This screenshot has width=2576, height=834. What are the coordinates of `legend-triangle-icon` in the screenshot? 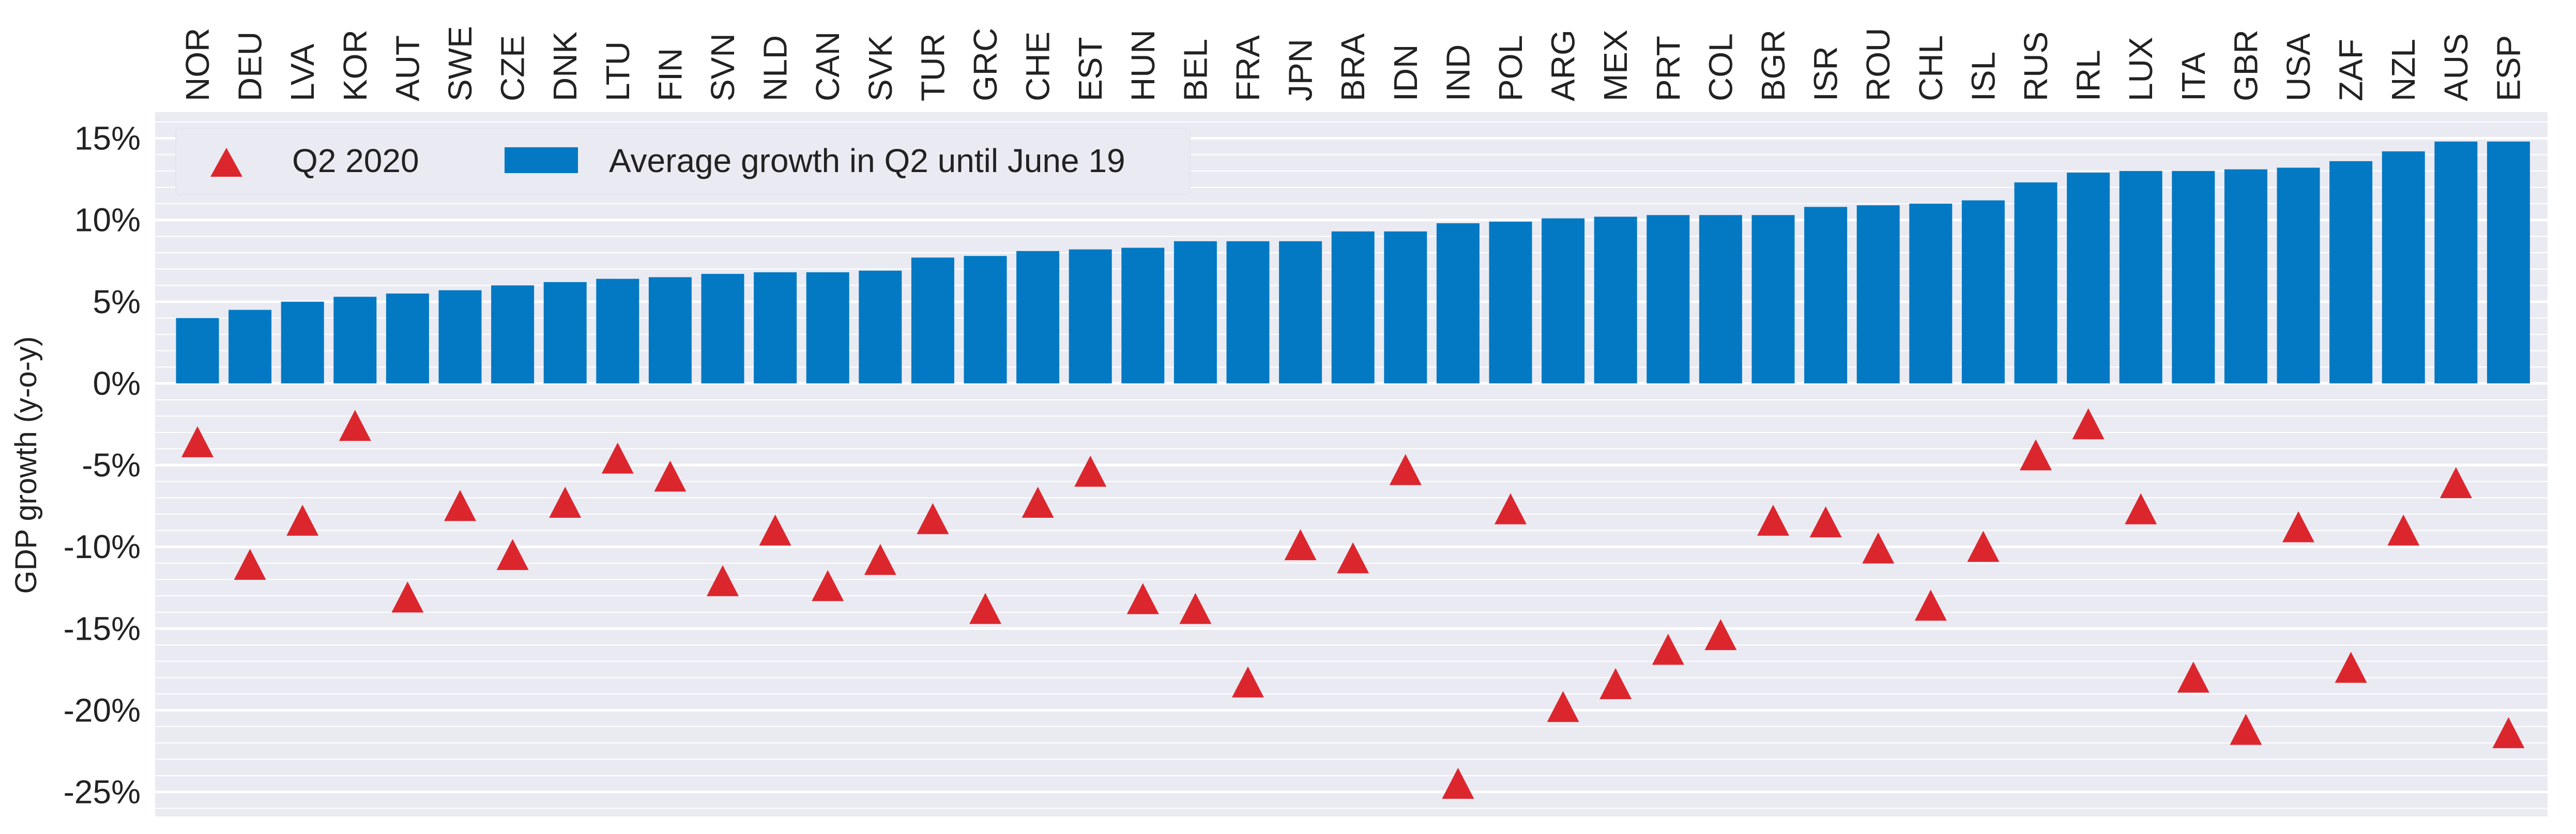 It's located at (226, 162).